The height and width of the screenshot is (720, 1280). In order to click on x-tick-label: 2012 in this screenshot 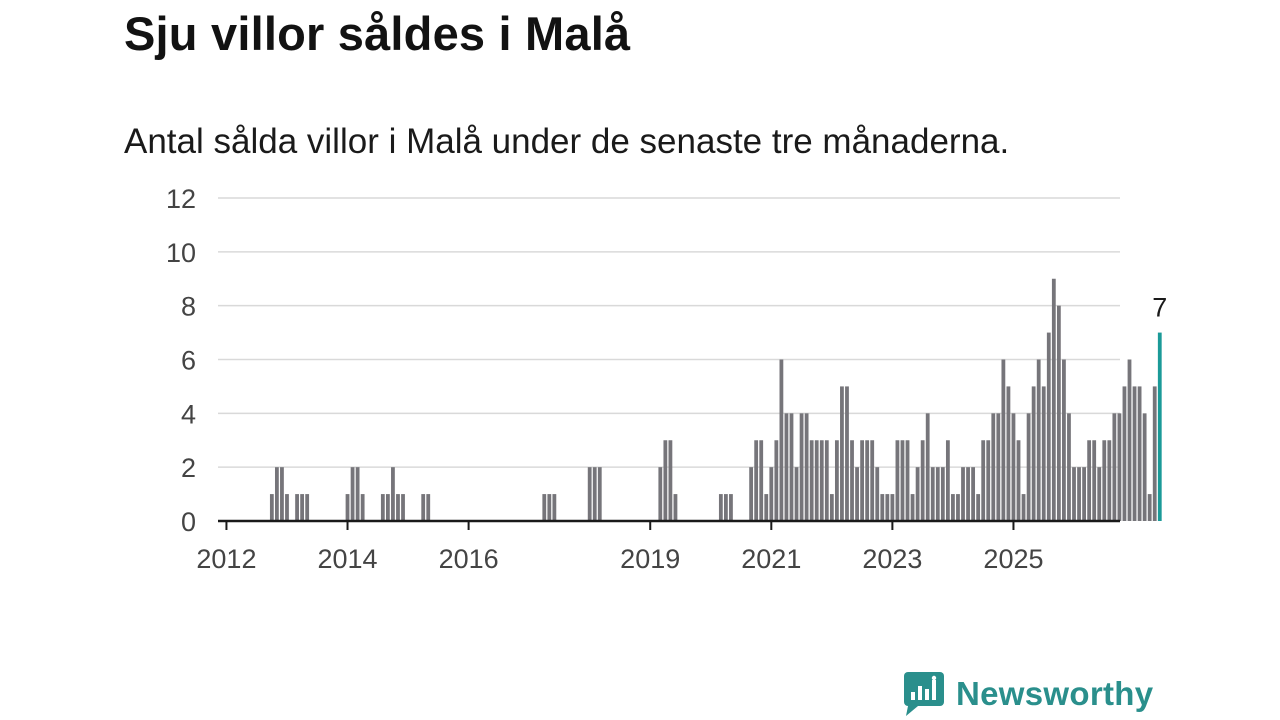, I will do `click(226, 559)`.